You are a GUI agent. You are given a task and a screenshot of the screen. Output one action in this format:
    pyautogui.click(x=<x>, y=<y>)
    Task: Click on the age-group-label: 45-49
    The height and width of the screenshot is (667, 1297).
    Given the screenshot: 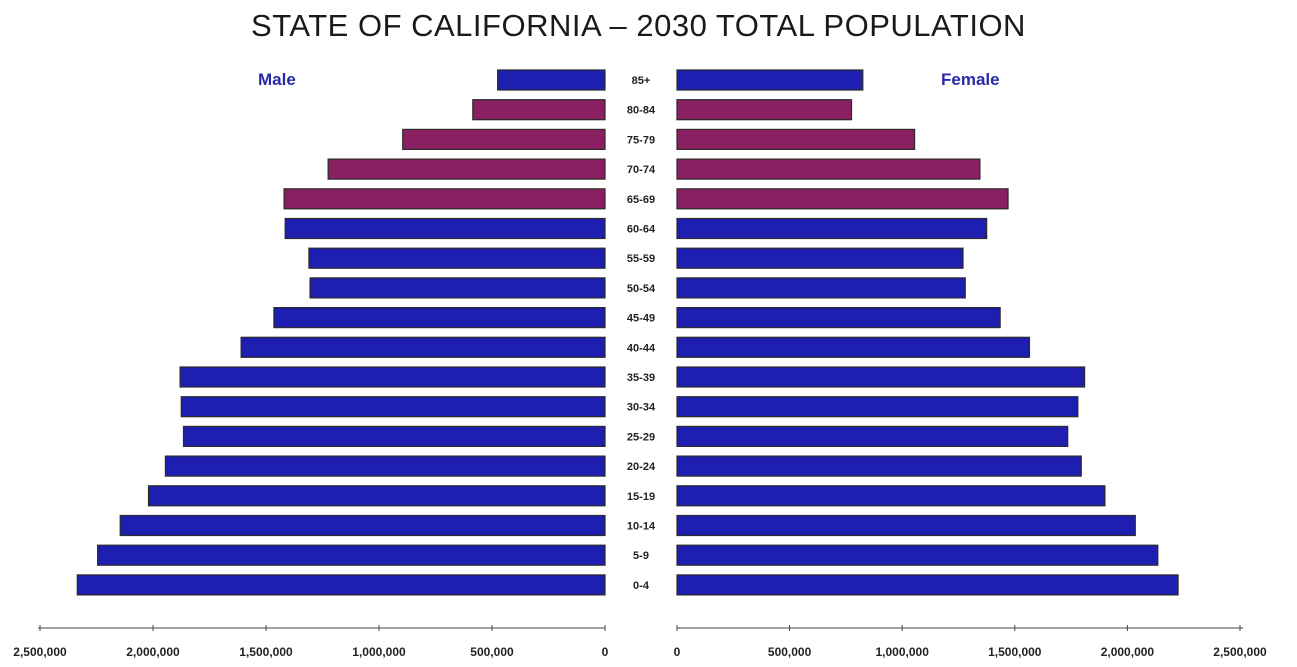 What is the action you would take?
    pyautogui.click(x=641, y=319)
    